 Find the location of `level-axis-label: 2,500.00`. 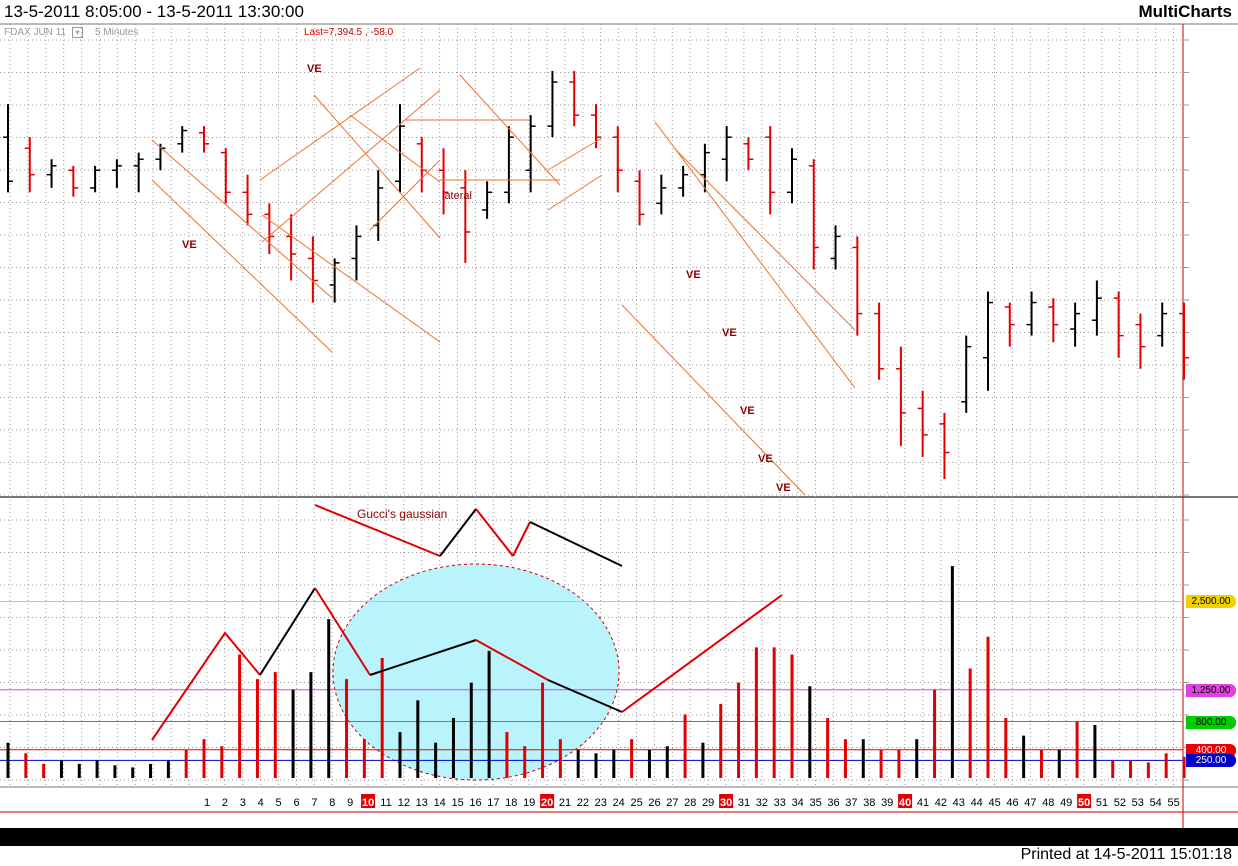

level-axis-label: 2,500.00 is located at coordinates (1211, 602).